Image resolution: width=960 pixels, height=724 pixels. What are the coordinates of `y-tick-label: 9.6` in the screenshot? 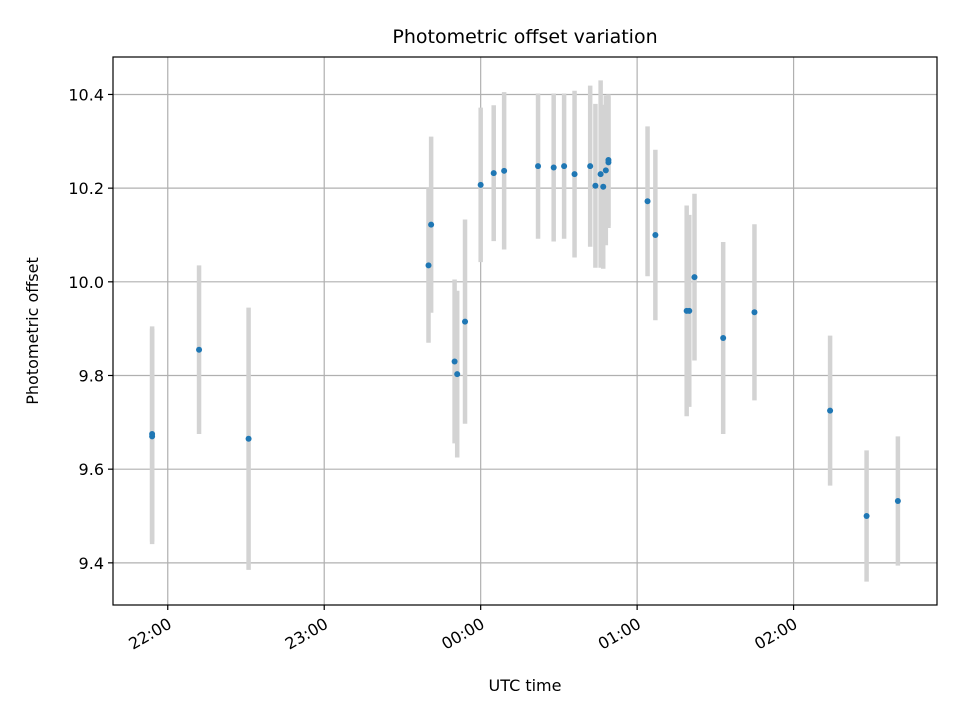 It's located at (91, 469).